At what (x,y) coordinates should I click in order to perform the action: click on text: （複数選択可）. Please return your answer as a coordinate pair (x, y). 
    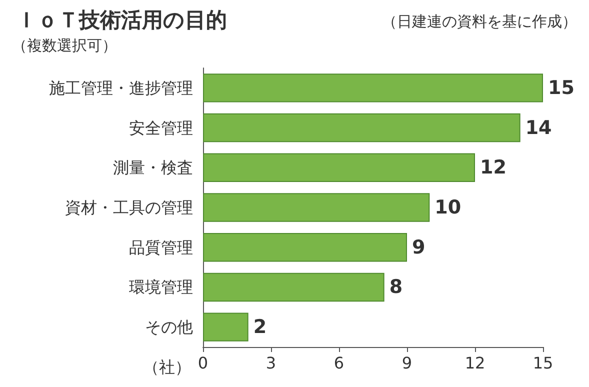
    Looking at the image, I should click on (64, 45).